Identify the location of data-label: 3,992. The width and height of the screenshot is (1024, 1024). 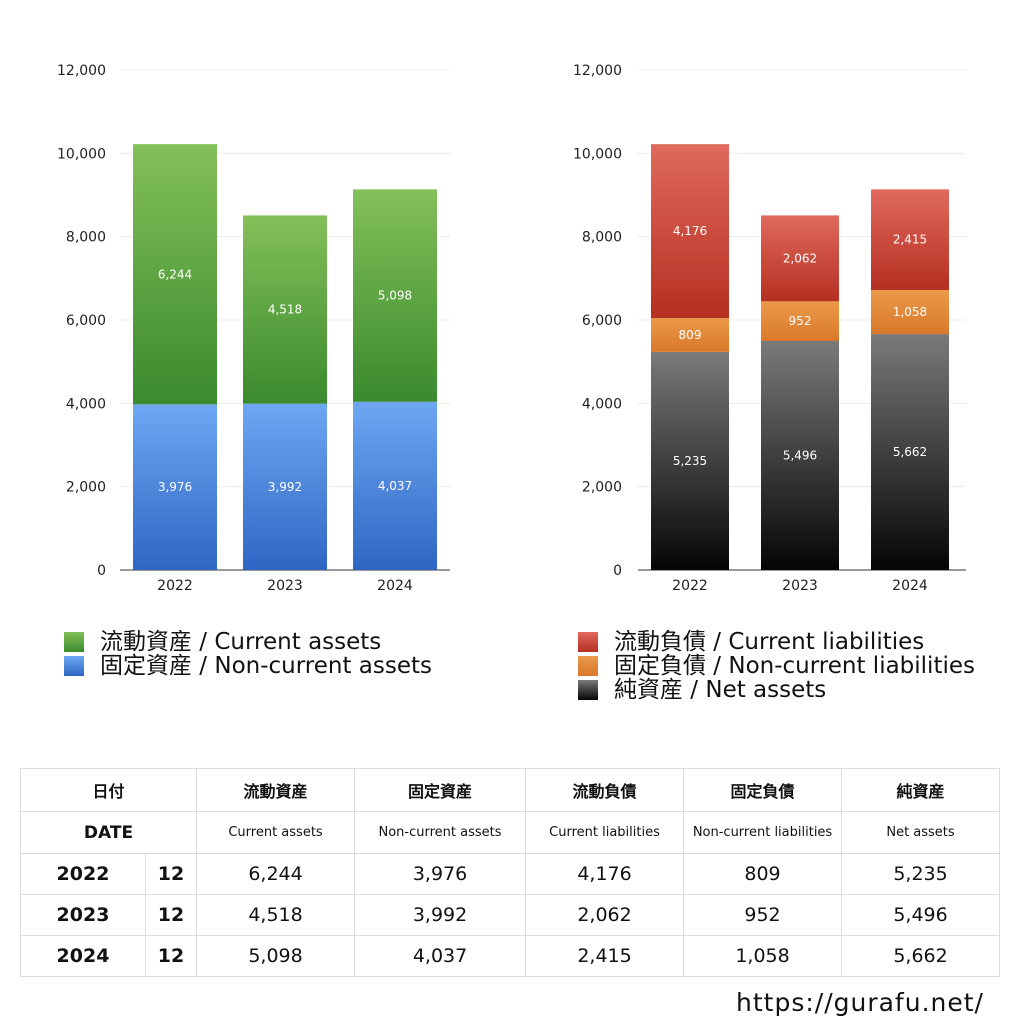
(285, 487).